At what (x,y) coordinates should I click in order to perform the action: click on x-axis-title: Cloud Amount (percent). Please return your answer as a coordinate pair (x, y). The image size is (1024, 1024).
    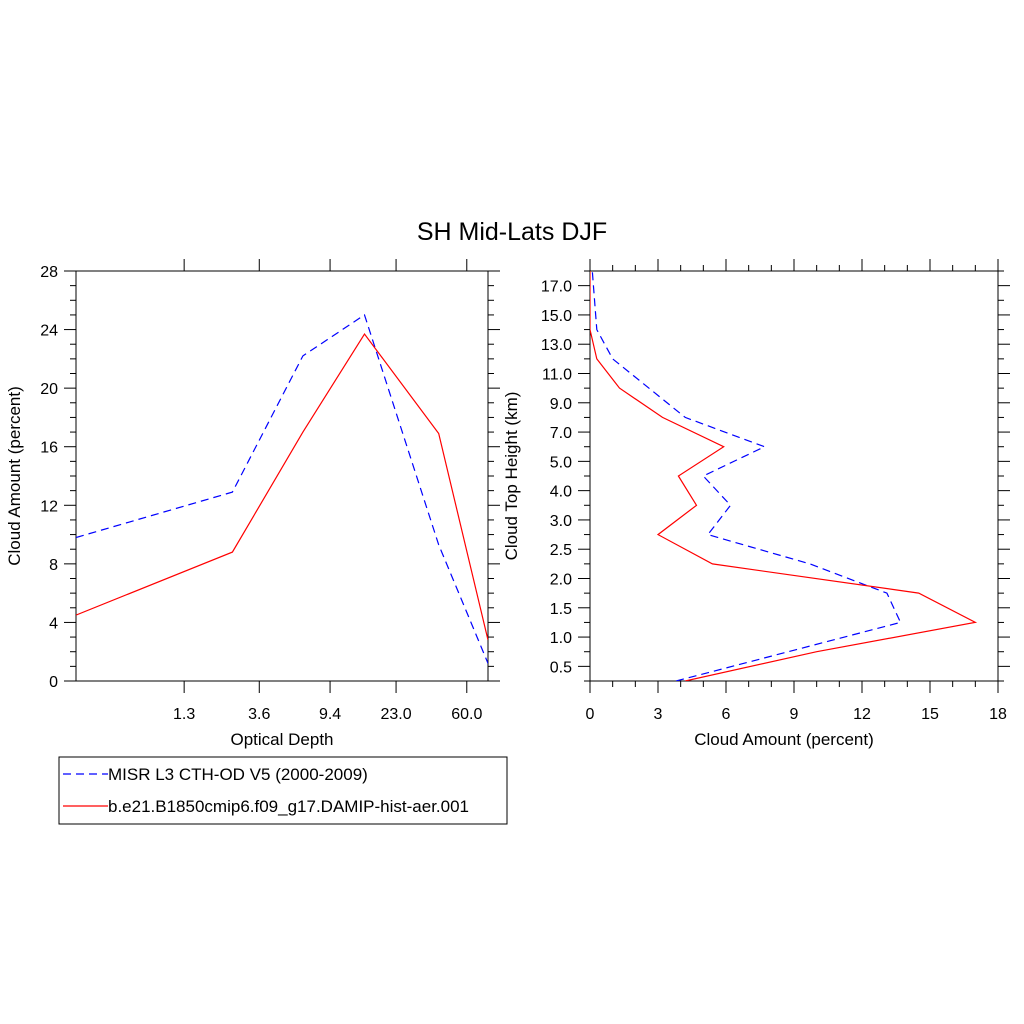
    Looking at the image, I should click on (784, 739).